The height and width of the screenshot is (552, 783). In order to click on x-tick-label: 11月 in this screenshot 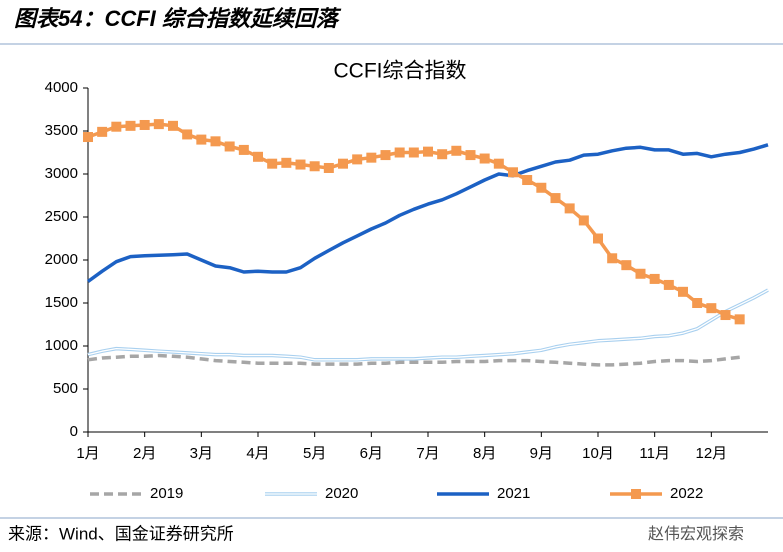, I will do `click(654, 453)`.